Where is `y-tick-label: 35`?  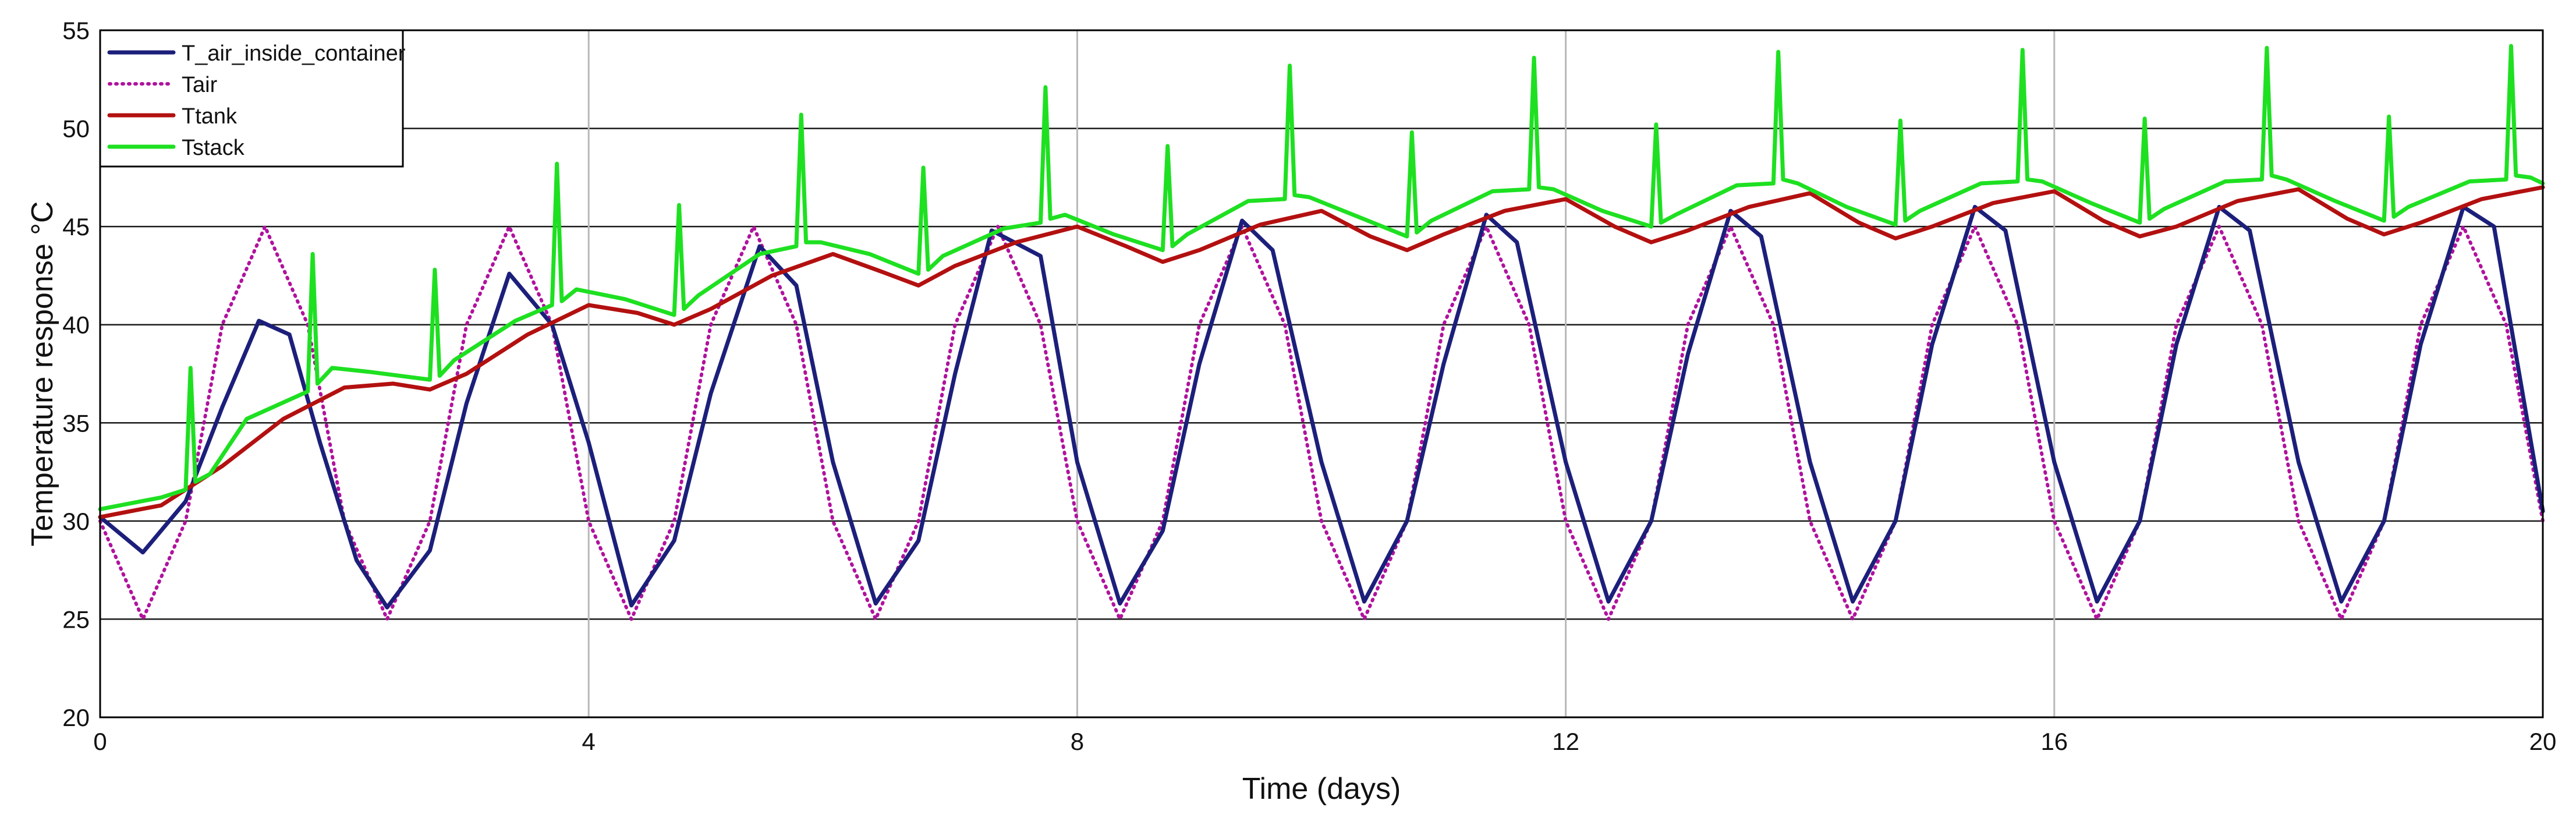 y-tick-label: 35 is located at coordinates (76, 423).